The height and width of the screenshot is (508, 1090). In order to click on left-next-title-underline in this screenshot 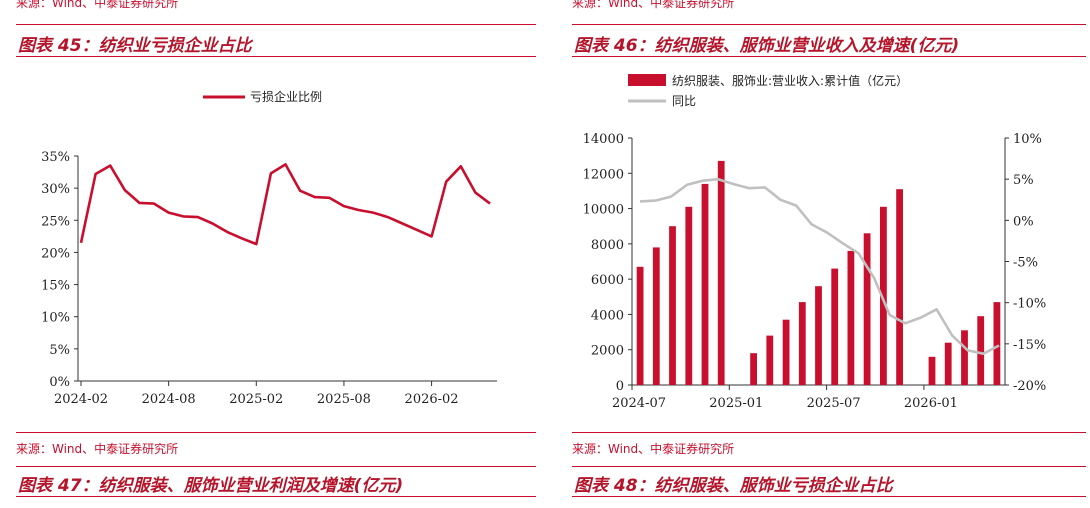, I will do `click(276, 496)`.